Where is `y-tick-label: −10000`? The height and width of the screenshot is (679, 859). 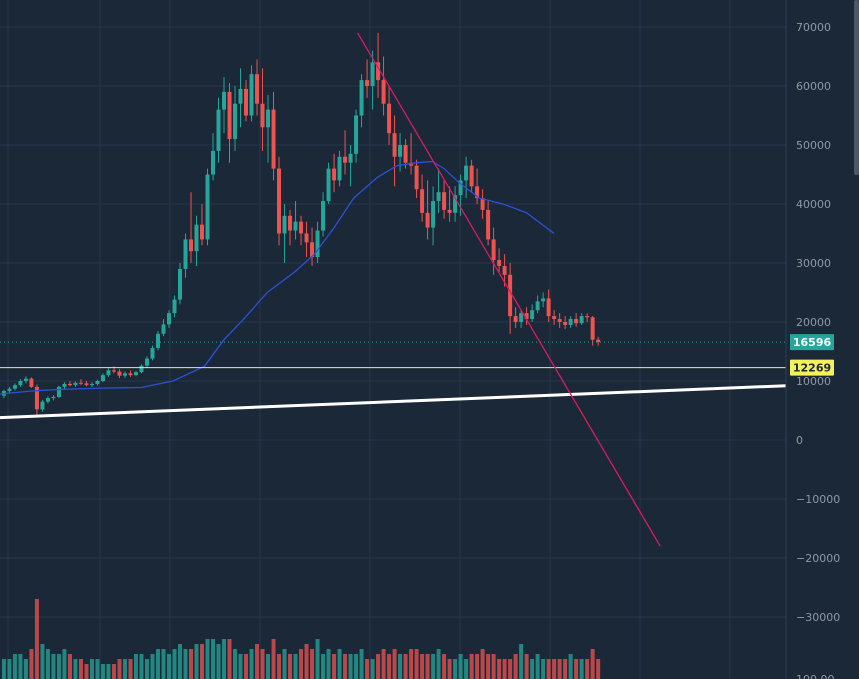
y-tick-label: −10000 is located at coordinates (818, 499).